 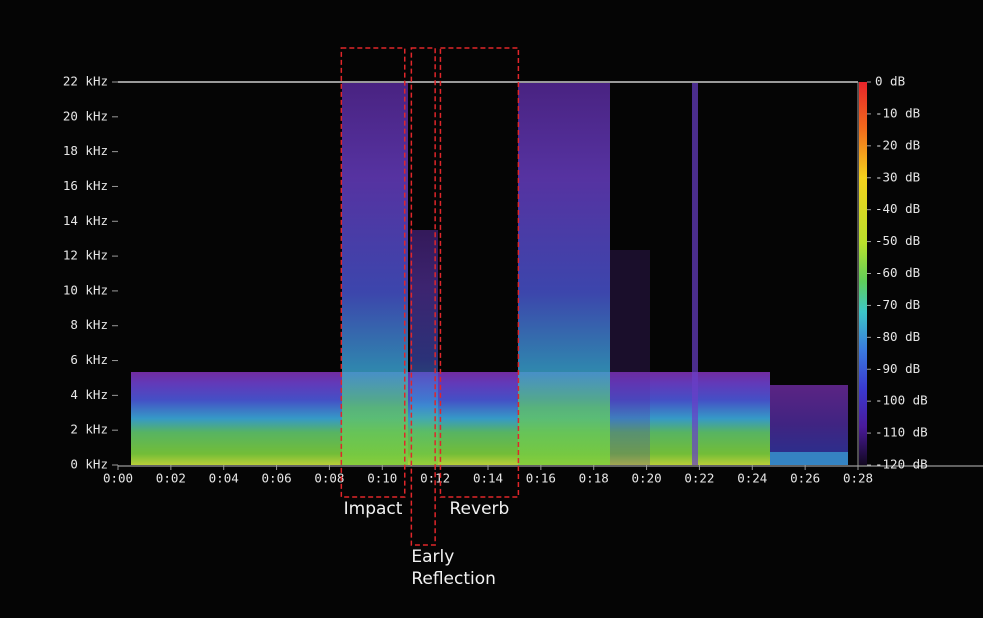 What do you see at coordinates (453, 579) in the screenshot?
I see `annotation-label: Reflection` at bounding box center [453, 579].